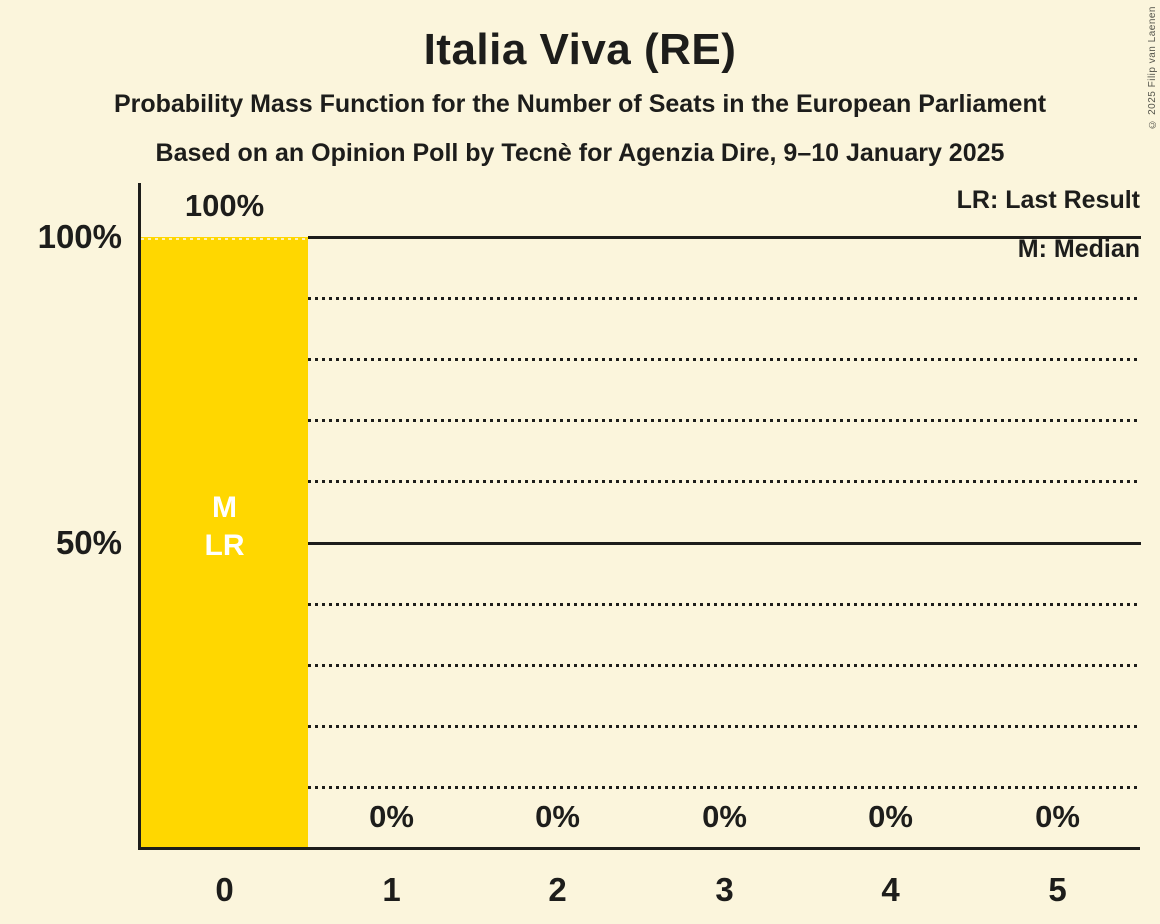 This screenshot has width=1160, height=924. What do you see at coordinates (1057, 889) in the screenshot?
I see `x-tick-5: 5` at bounding box center [1057, 889].